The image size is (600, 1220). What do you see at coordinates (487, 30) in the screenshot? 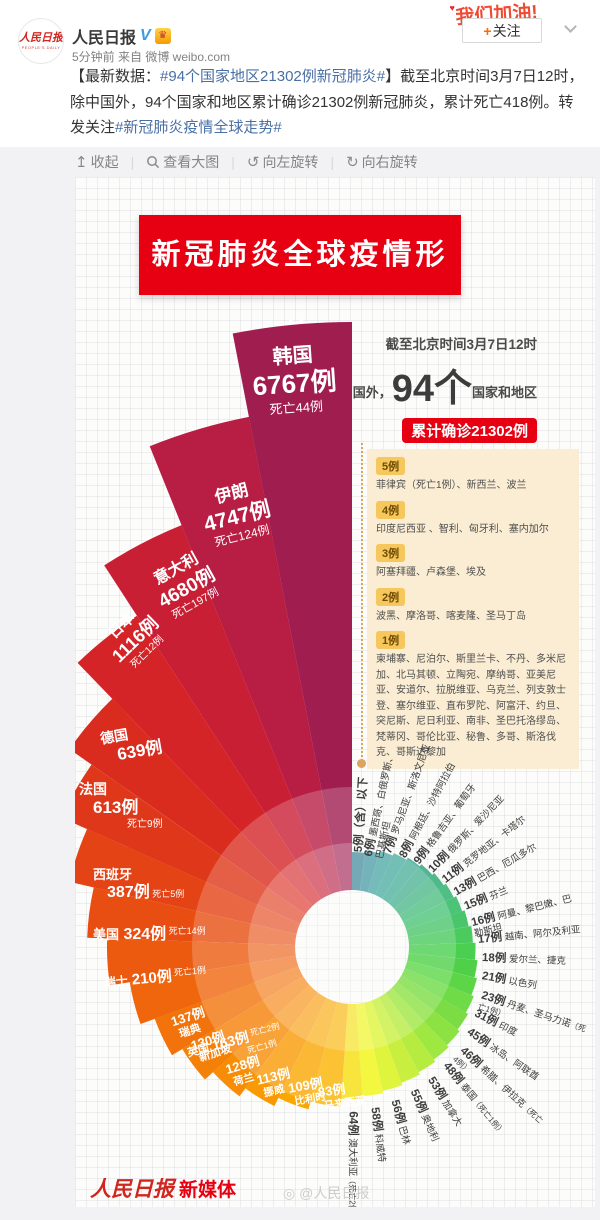
I see `plus-icon: +` at bounding box center [487, 30].